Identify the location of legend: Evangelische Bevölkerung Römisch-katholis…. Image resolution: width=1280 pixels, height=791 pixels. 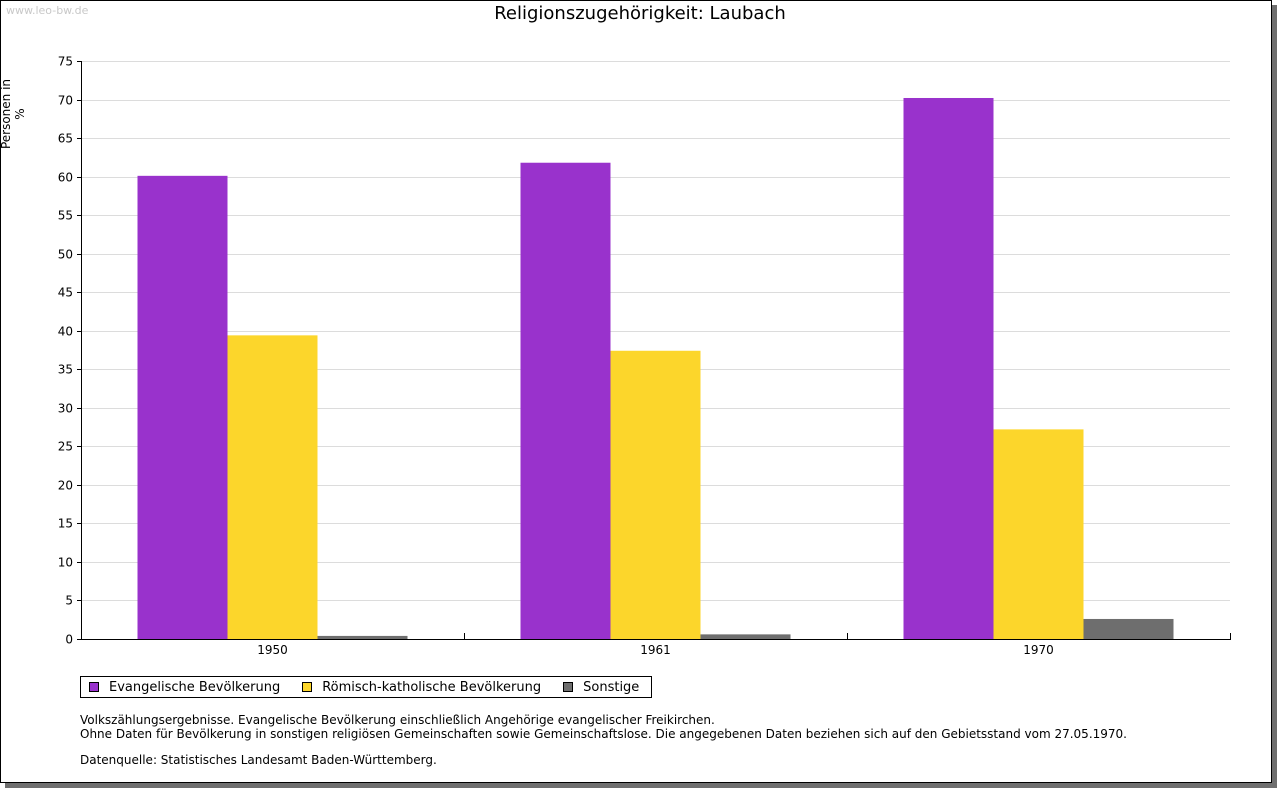
(366, 687).